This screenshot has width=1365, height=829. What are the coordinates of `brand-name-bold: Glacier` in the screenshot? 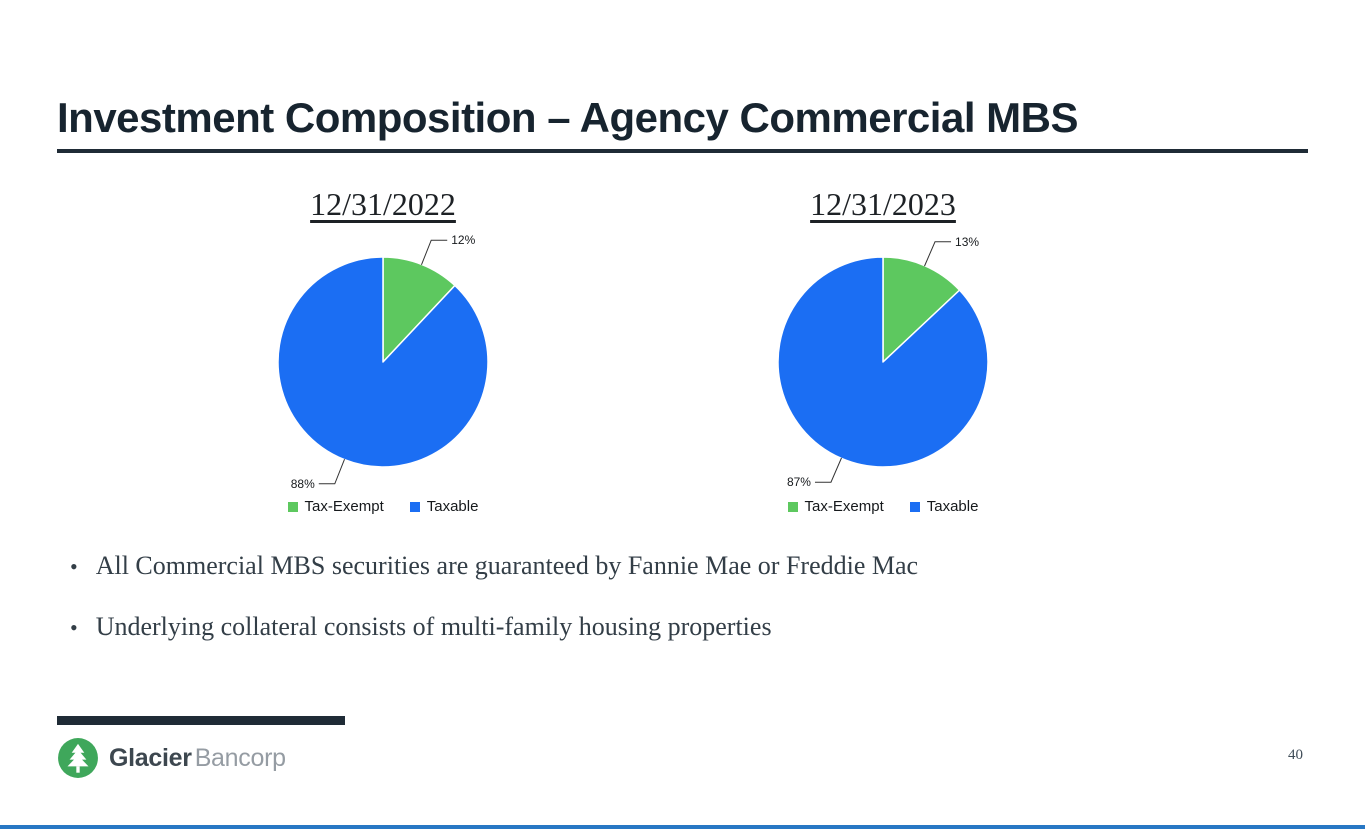 It's located at (150, 757).